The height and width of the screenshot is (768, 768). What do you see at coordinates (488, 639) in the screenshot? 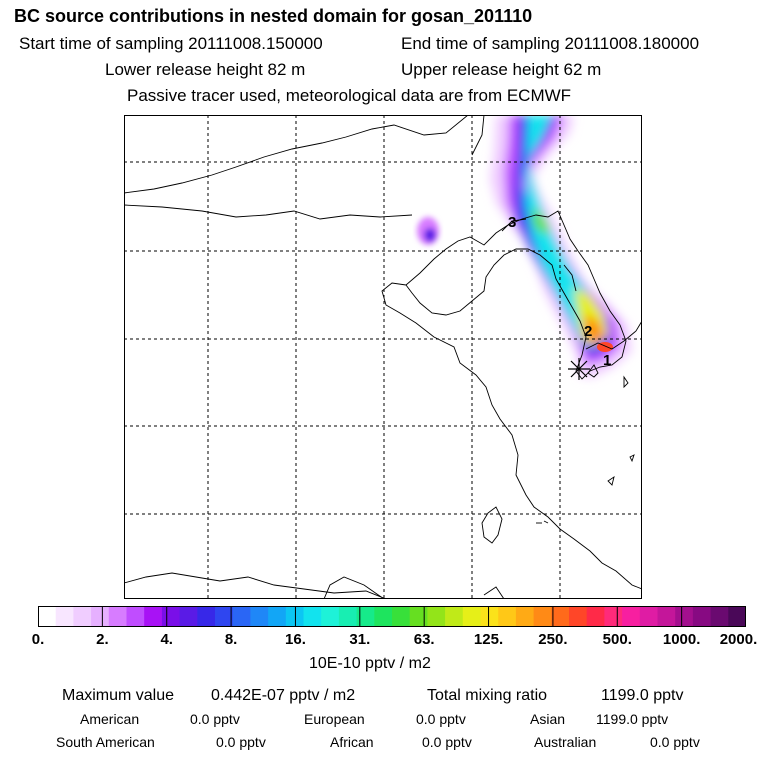
I see `colorbar-tick-label: 125.` at bounding box center [488, 639].